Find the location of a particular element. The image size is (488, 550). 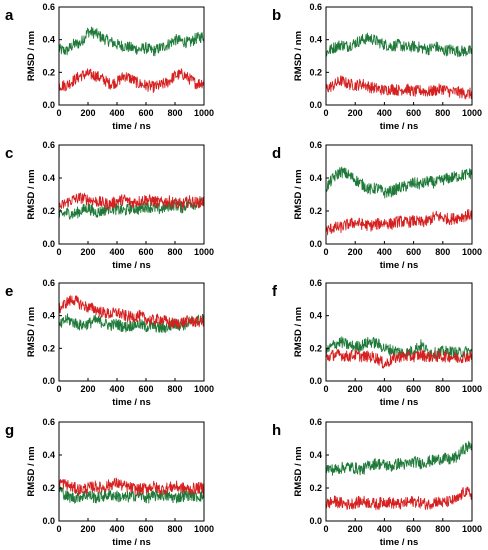

panel-letter: d is located at coordinates (276, 153).